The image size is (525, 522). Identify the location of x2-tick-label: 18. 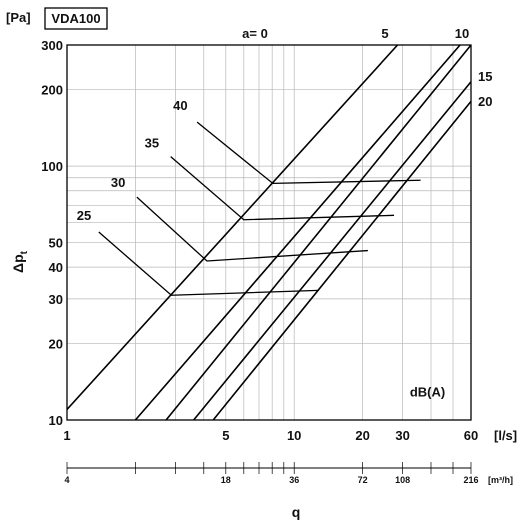
(226, 480).